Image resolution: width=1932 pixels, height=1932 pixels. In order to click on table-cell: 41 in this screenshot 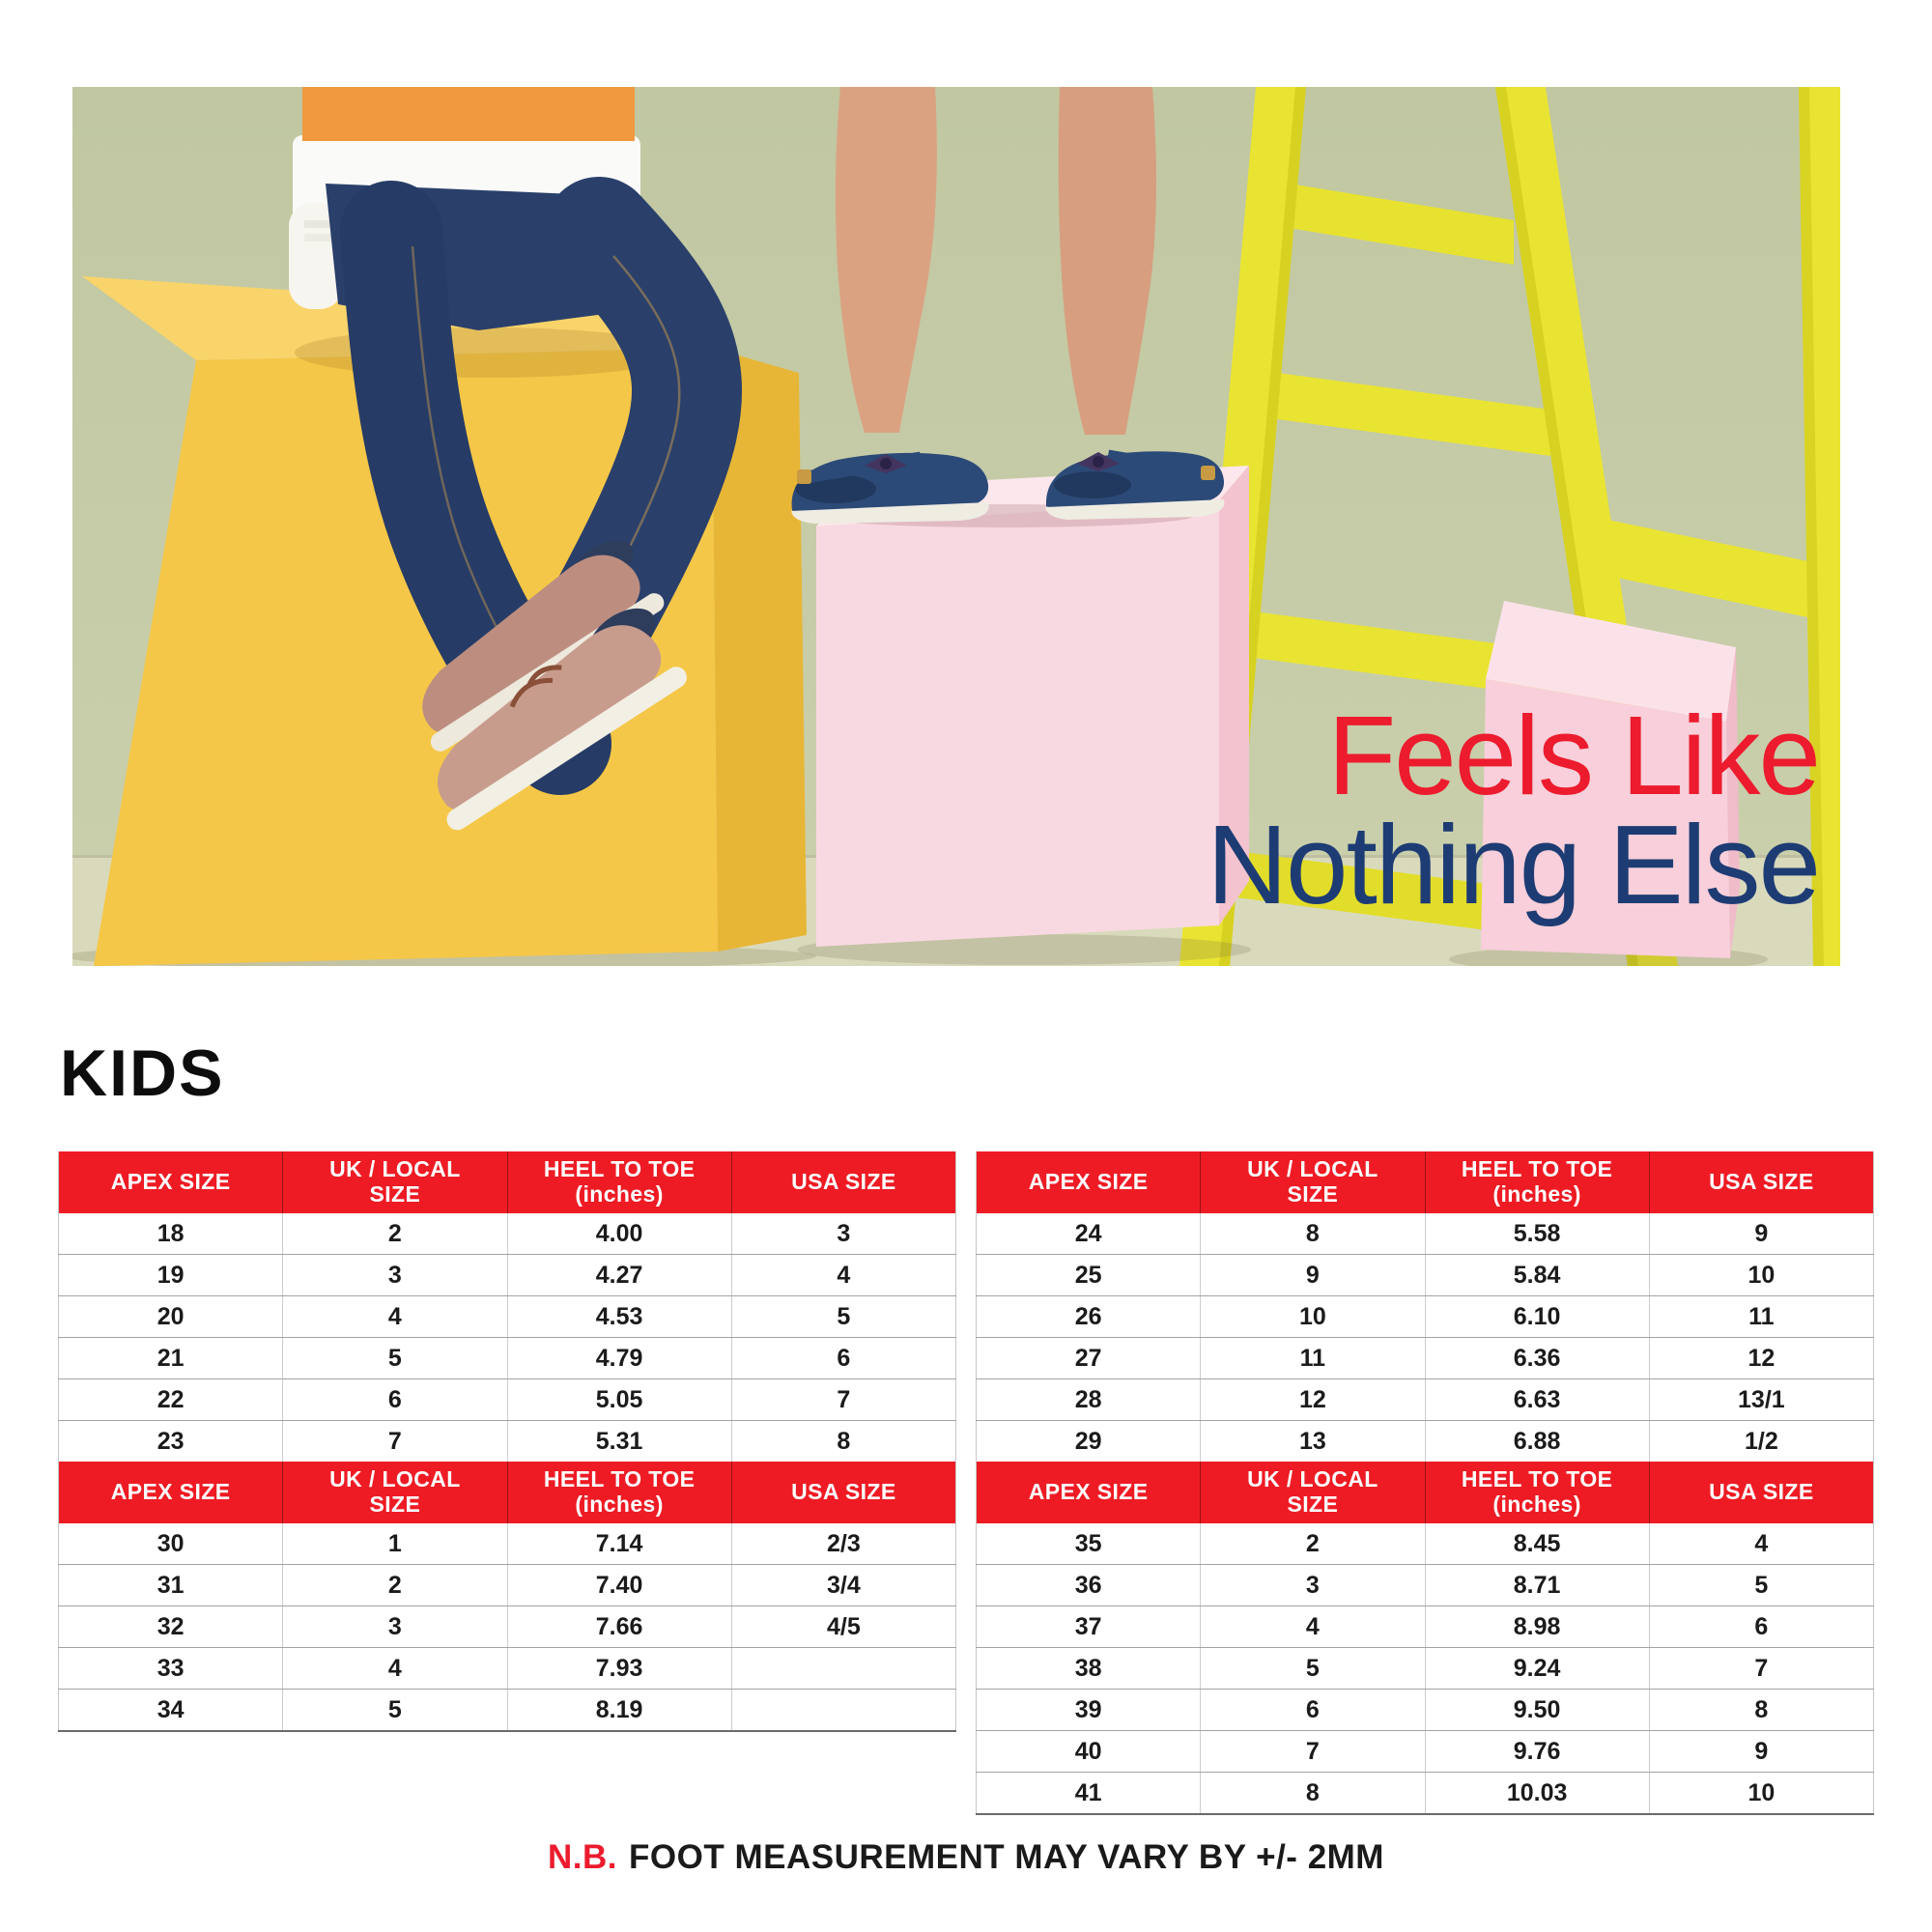, I will do `click(1088, 1793)`.